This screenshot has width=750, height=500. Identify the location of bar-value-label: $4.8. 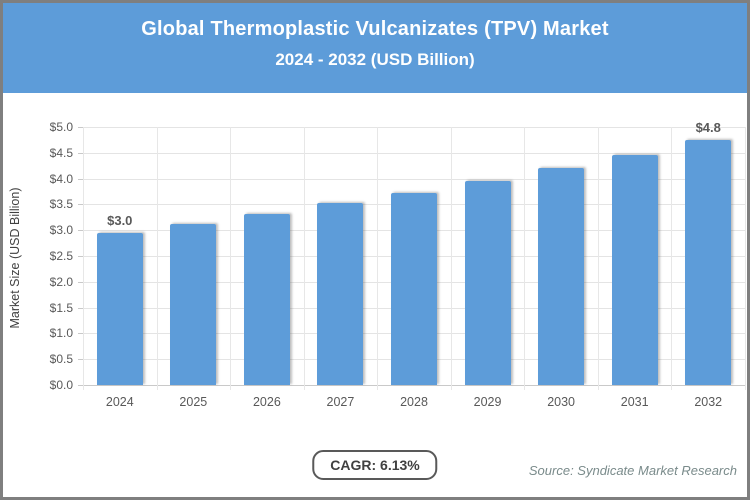
(708, 127).